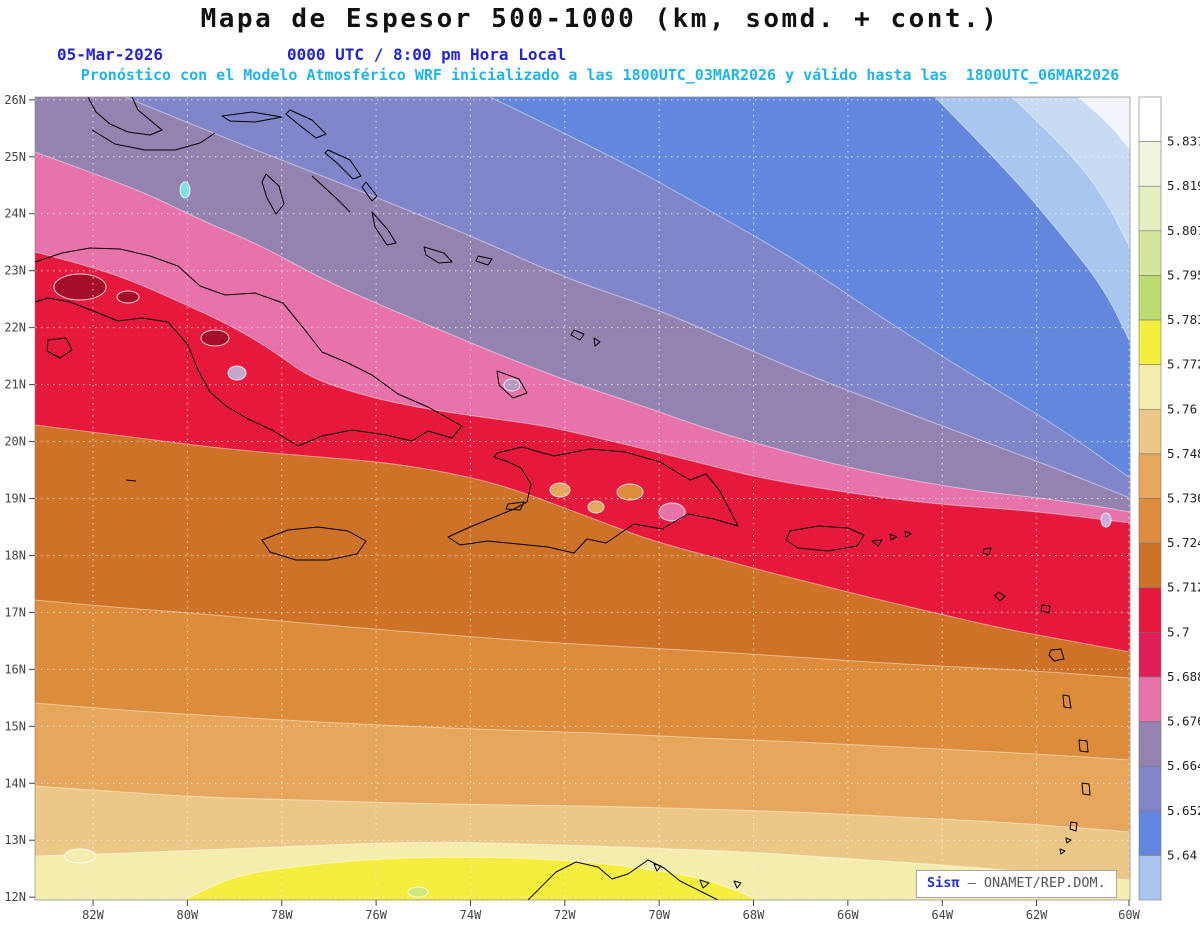 This screenshot has height=927, width=1200. Describe the element at coordinates (15, 840) in the screenshot. I see `lat-label: 13N` at that location.